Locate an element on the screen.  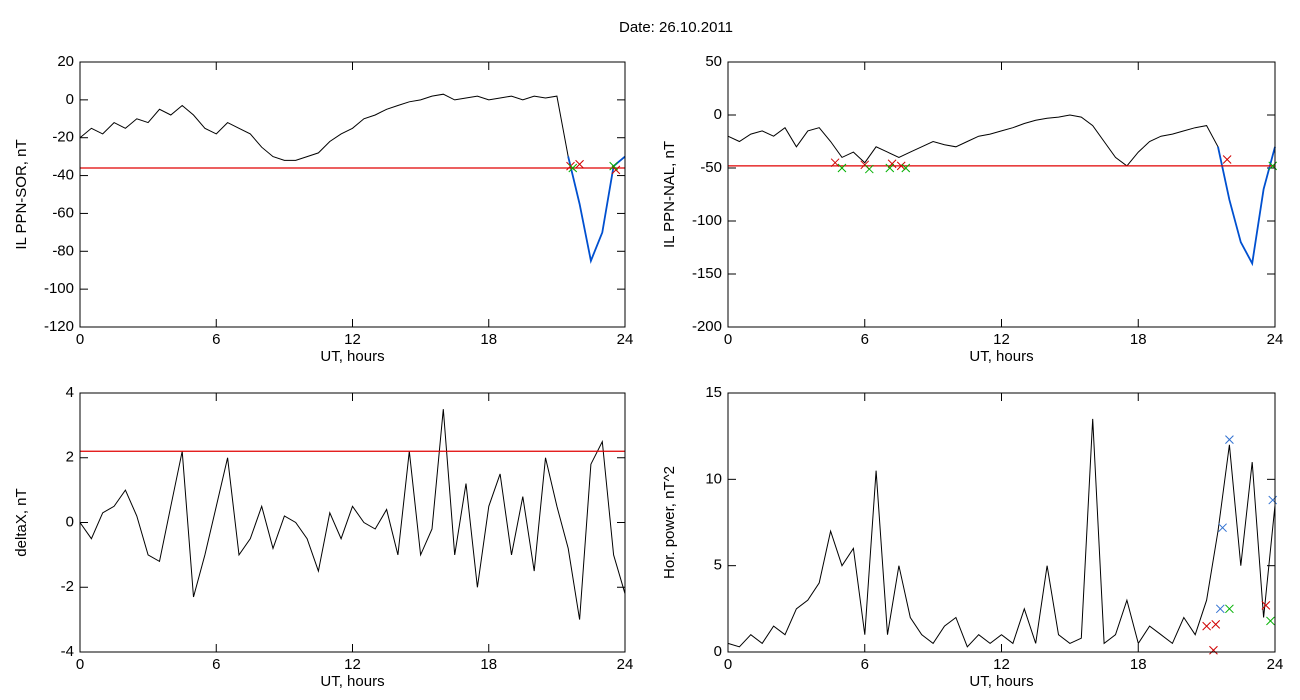
y-tick-label: 15 is located at coordinates (713, 392).